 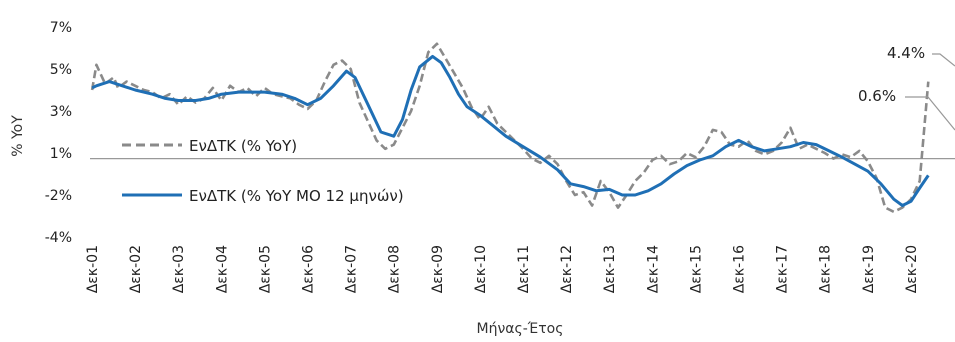 What do you see at coordinates (58, 133) in the screenshot?
I see `y-axis-ticks: -4% -2% 1% 3% 5% 7%` at bounding box center [58, 133].